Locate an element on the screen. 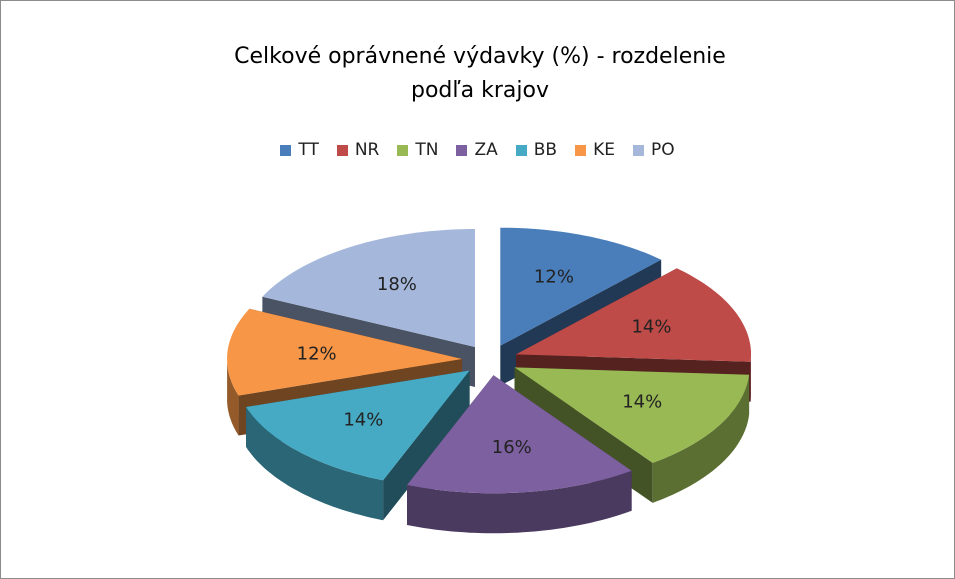  legend-item: ZA is located at coordinates (477, 150).